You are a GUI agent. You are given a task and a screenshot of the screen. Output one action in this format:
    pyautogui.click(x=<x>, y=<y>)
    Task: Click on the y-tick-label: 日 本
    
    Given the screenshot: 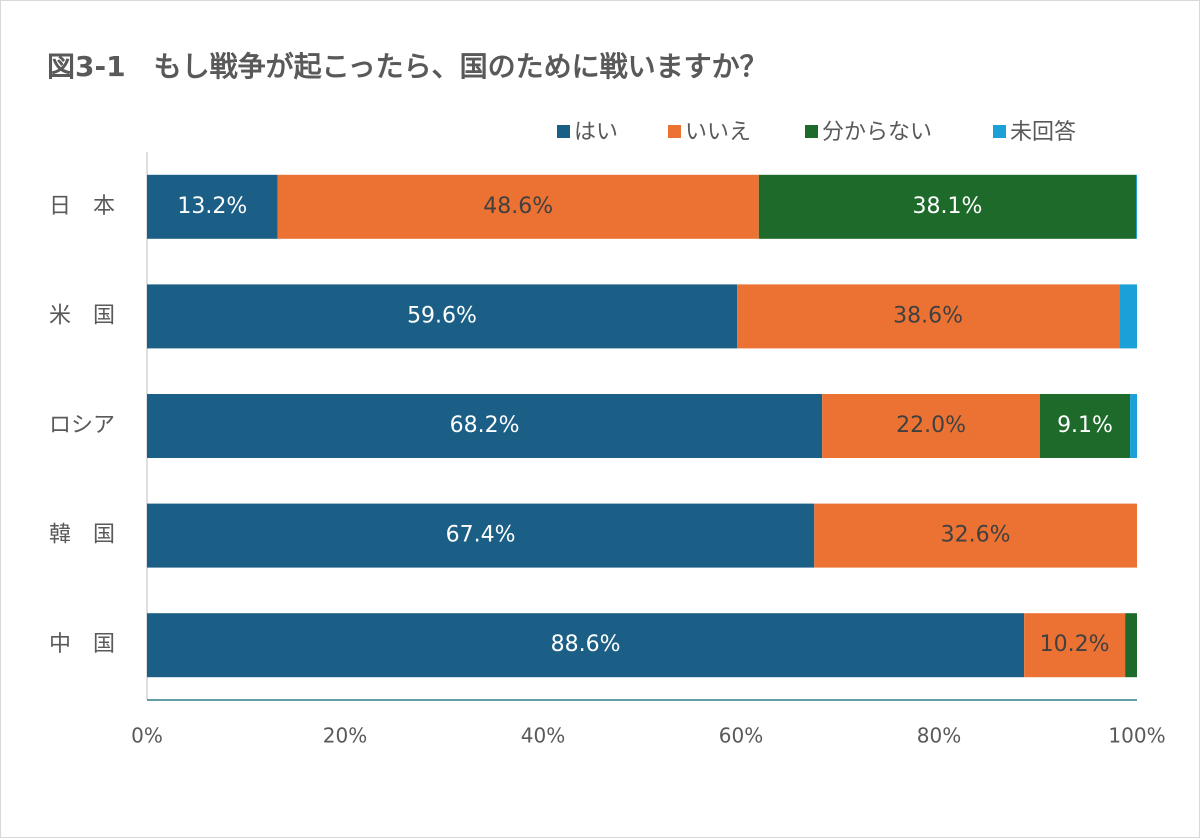 What is the action you would take?
    pyautogui.click(x=82, y=206)
    